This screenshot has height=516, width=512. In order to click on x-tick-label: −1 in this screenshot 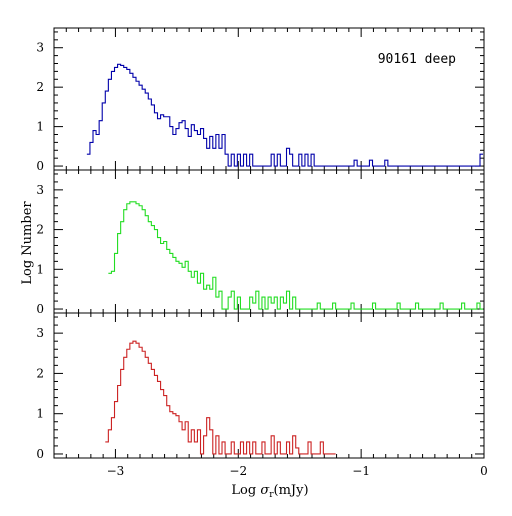, I will do `click(361, 471)`.